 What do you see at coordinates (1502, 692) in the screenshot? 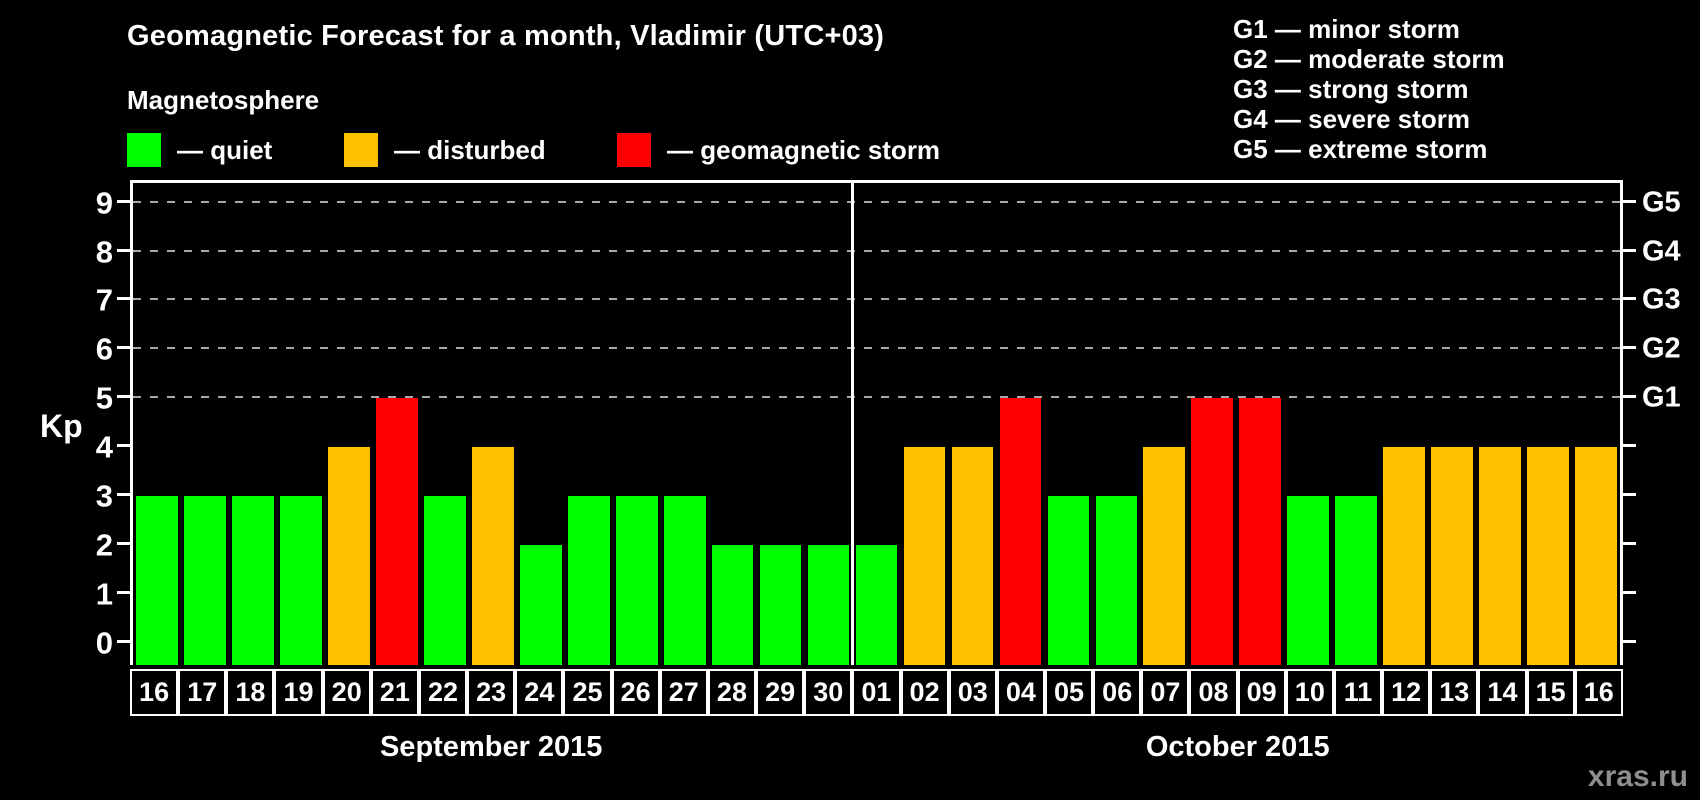
I see `day-label-14: 14` at bounding box center [1502, 692].